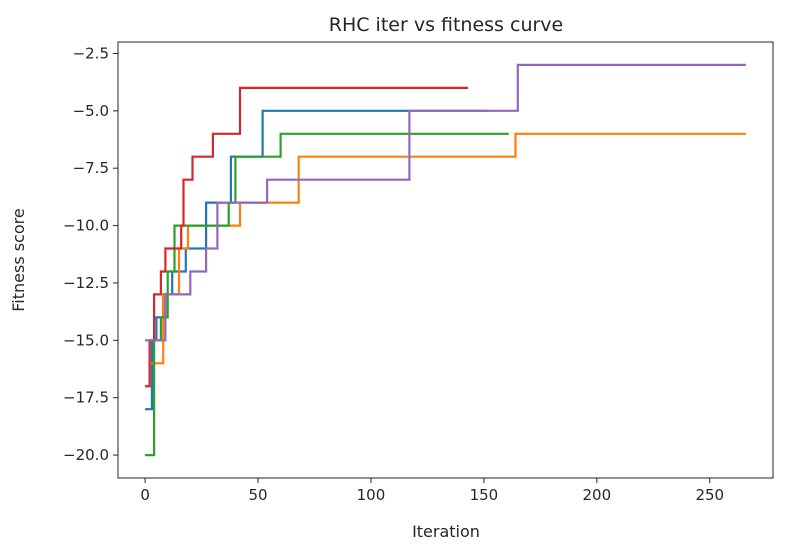  I want to click on x-tick-label: 100, so click(371, 495).